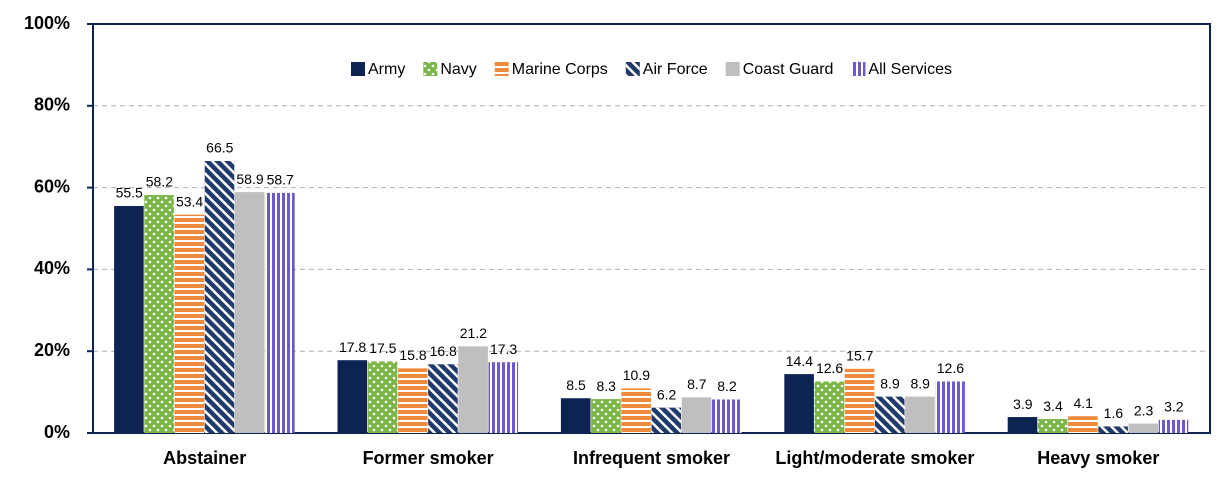  Describe the element at coordinates (606, 386) in the screenshot. I see `data-label: 8.3` at that location.